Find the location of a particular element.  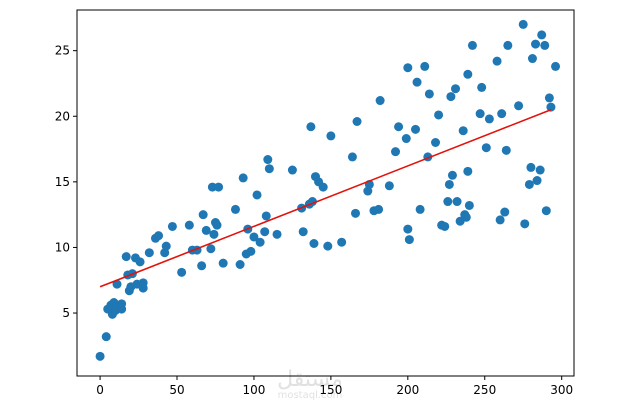

watermark-script: مستقل is located at coordinates (310, 379).